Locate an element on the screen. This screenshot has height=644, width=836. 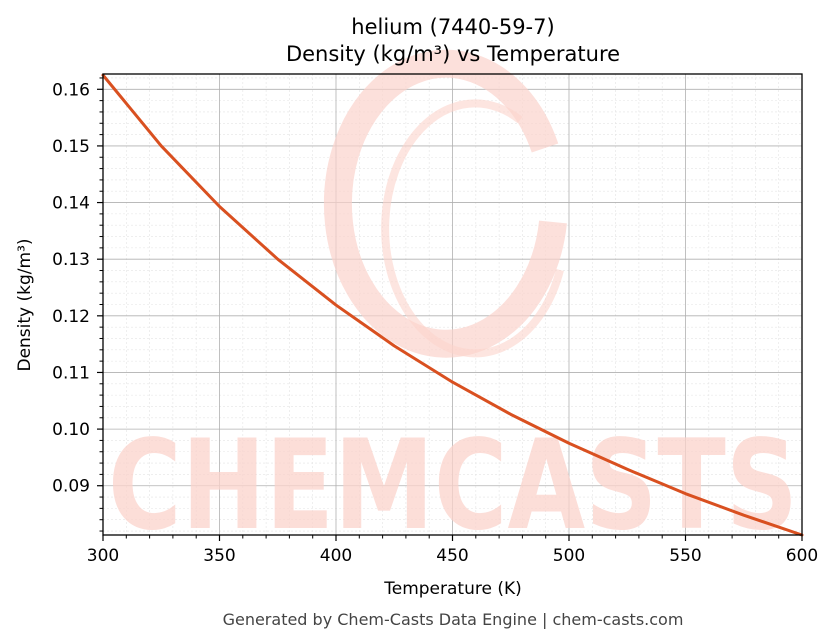
x-tick-label: 450 is located at coordinates (452, 556).